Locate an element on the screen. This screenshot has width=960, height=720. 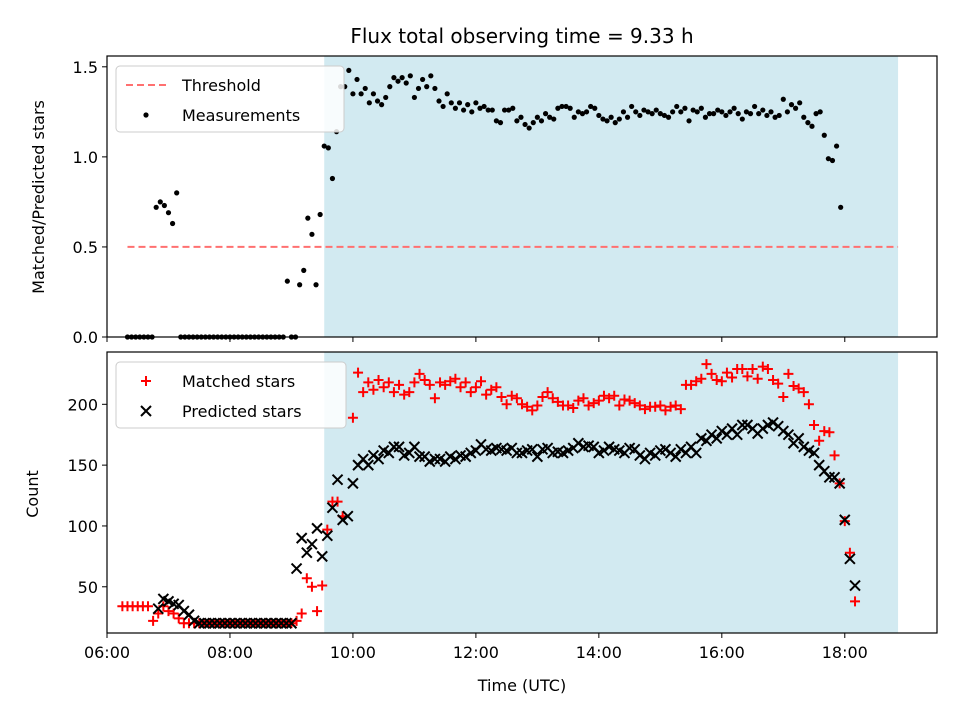
legend-matched-swatch is located at coordinates (146, 381).